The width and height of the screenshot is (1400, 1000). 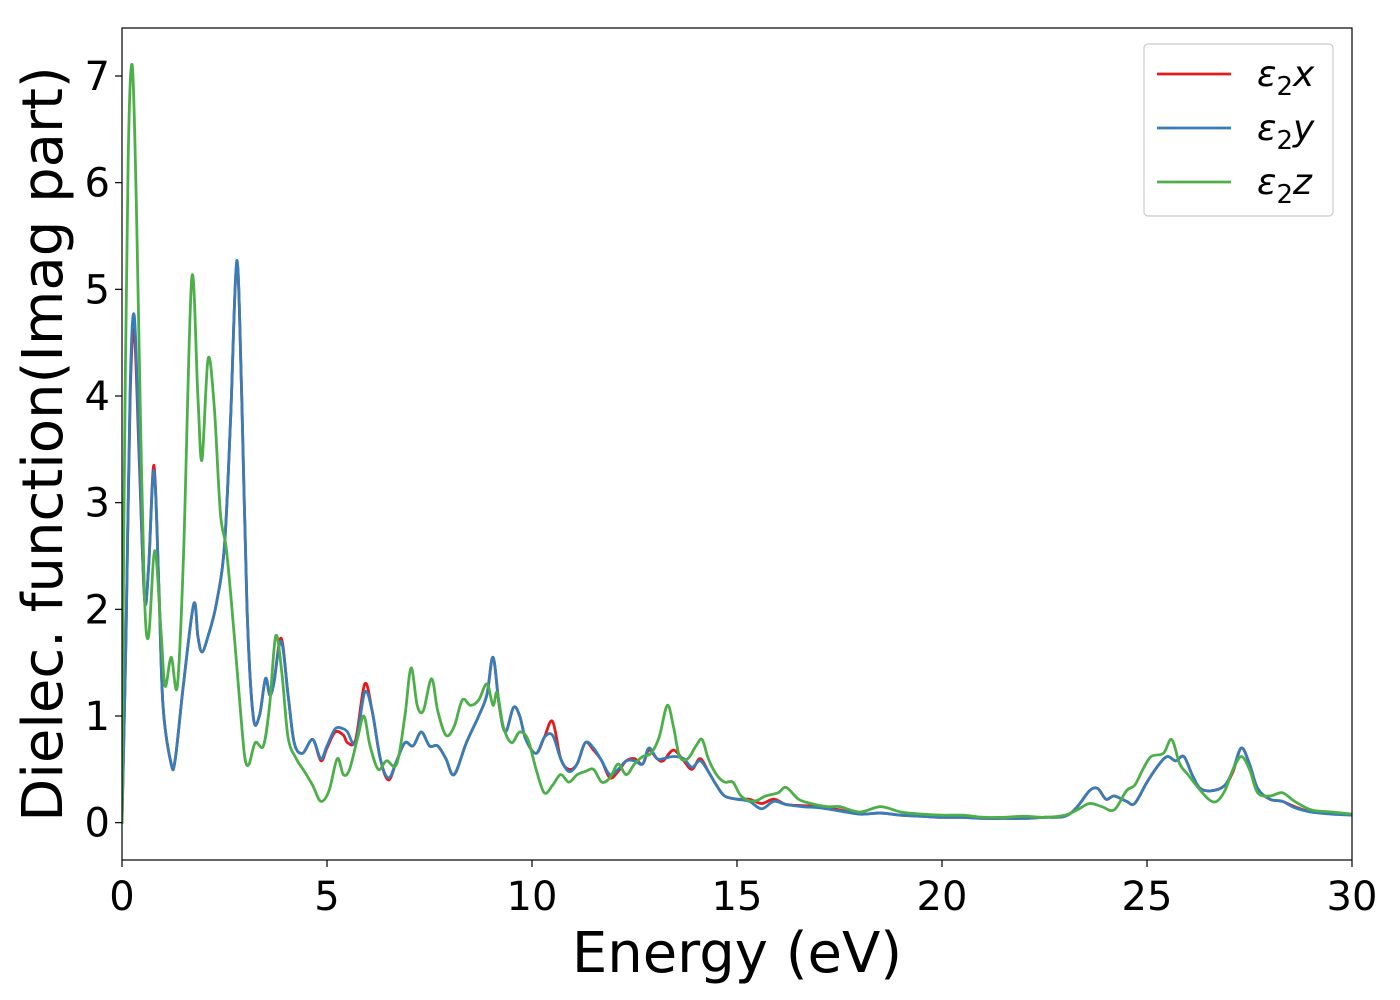 What do you see at coordinates (103, 450) in the screenshot?
I see `y-axis: 0 1 2 3 4 5 6 7` at bounding box center [103, 450].